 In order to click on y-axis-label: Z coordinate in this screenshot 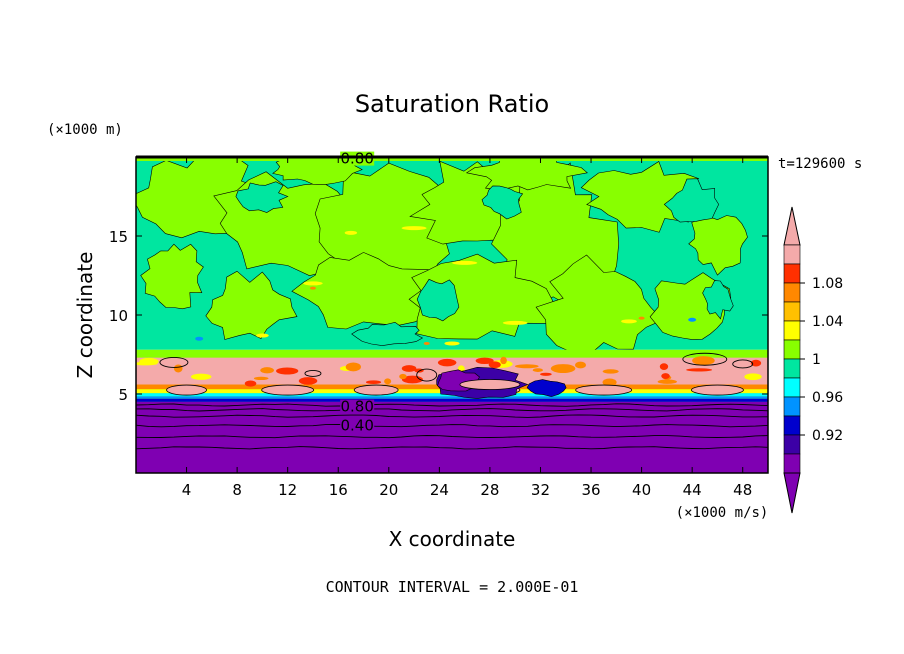, I will do `click(85, 315)`.